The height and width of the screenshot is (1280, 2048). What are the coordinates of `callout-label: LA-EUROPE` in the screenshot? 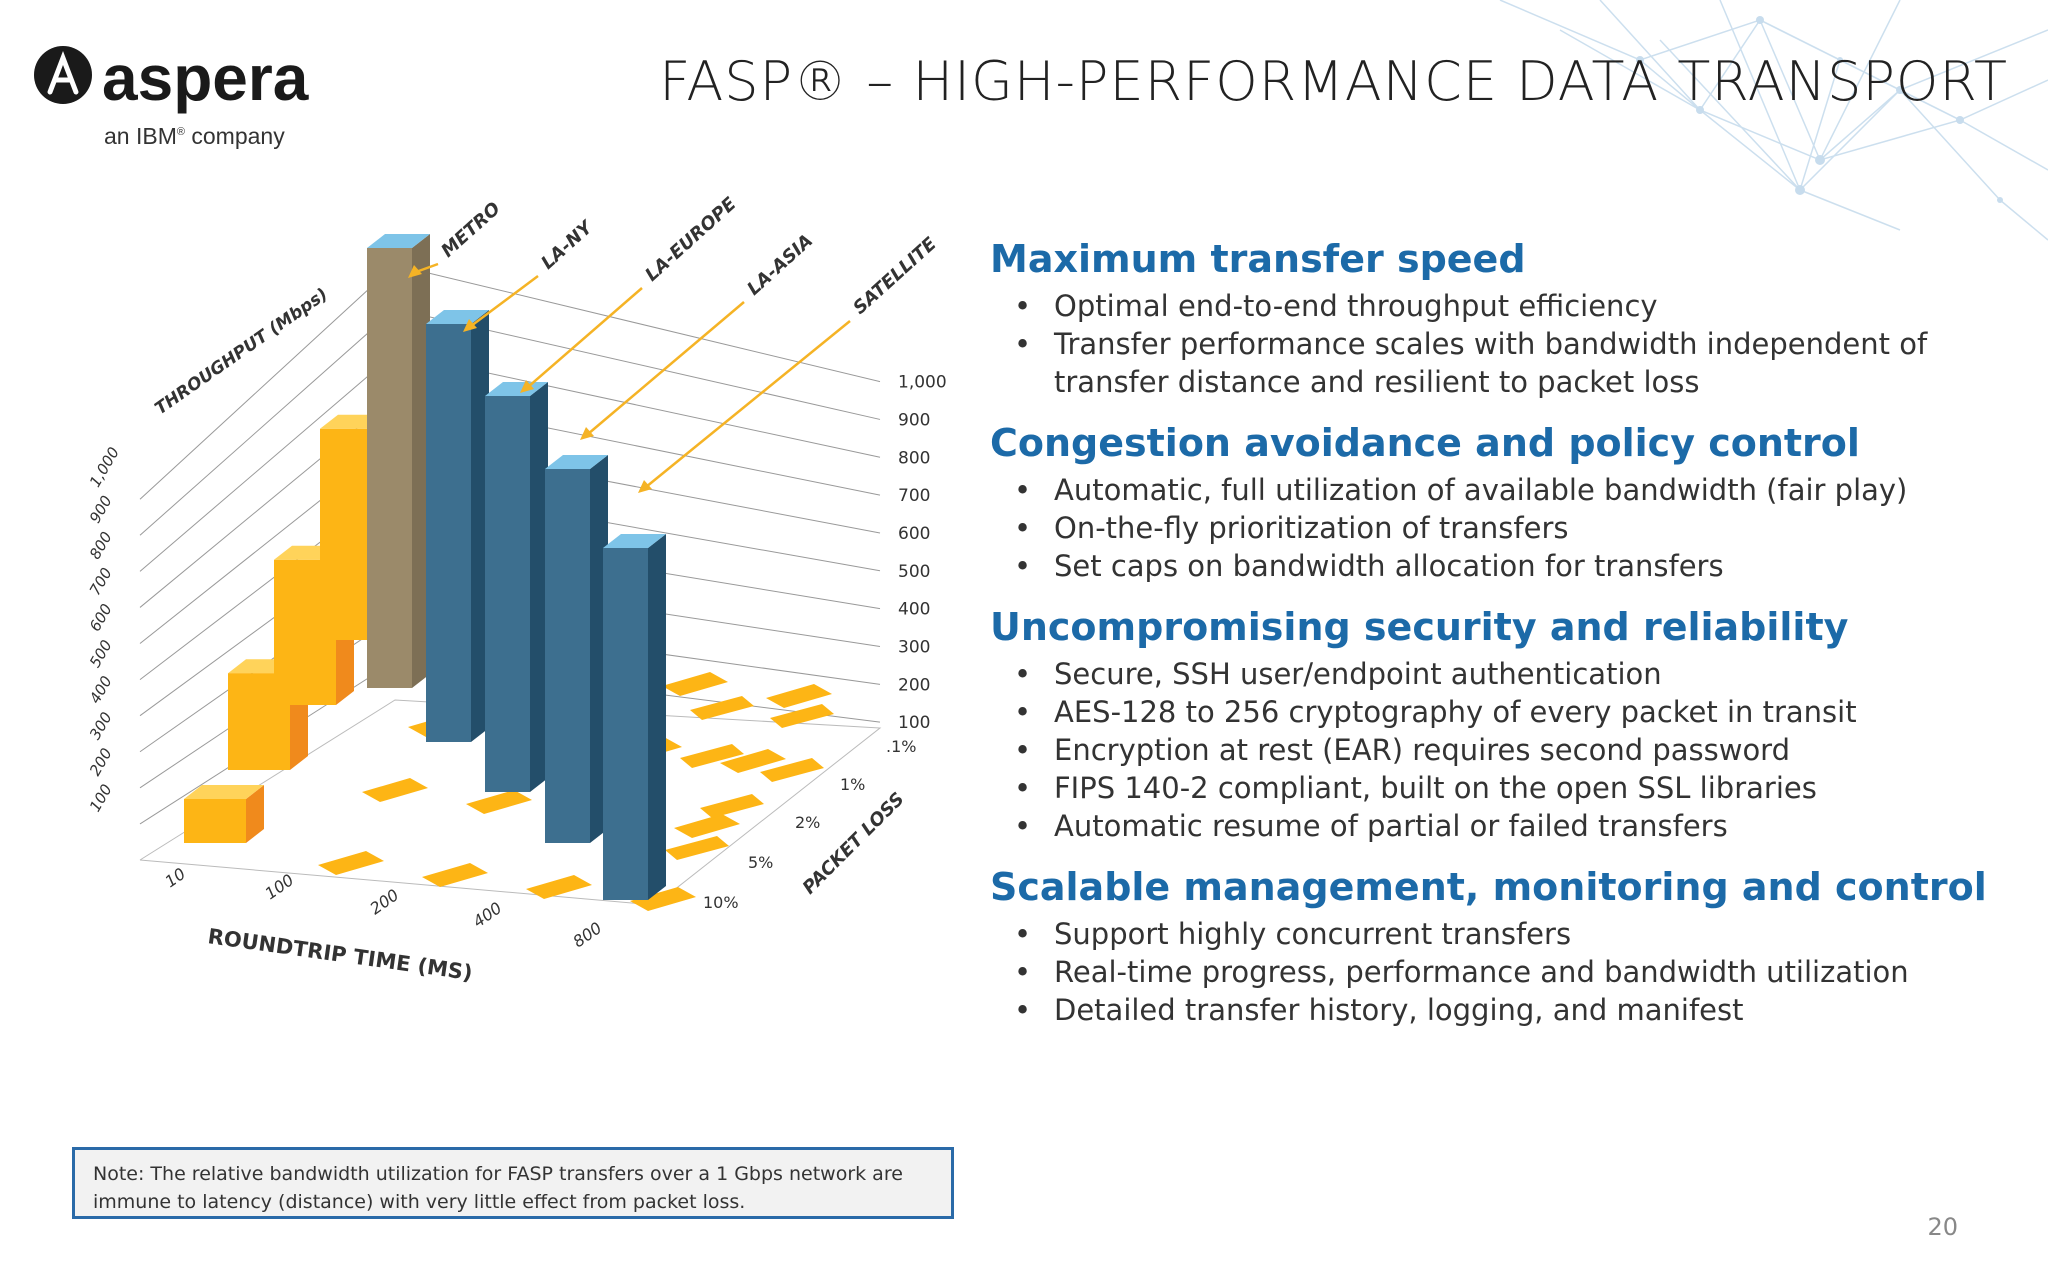 It's located at (691, 239).